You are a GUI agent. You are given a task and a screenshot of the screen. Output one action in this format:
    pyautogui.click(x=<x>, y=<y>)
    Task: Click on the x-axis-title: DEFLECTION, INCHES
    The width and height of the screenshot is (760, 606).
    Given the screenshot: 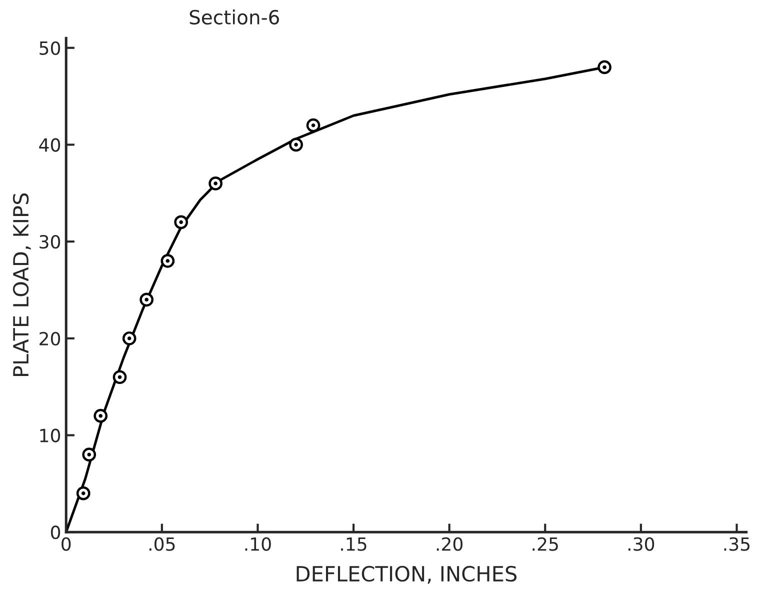 What is the action you would take?
    pyautogui.click(x=406, y=575)
    